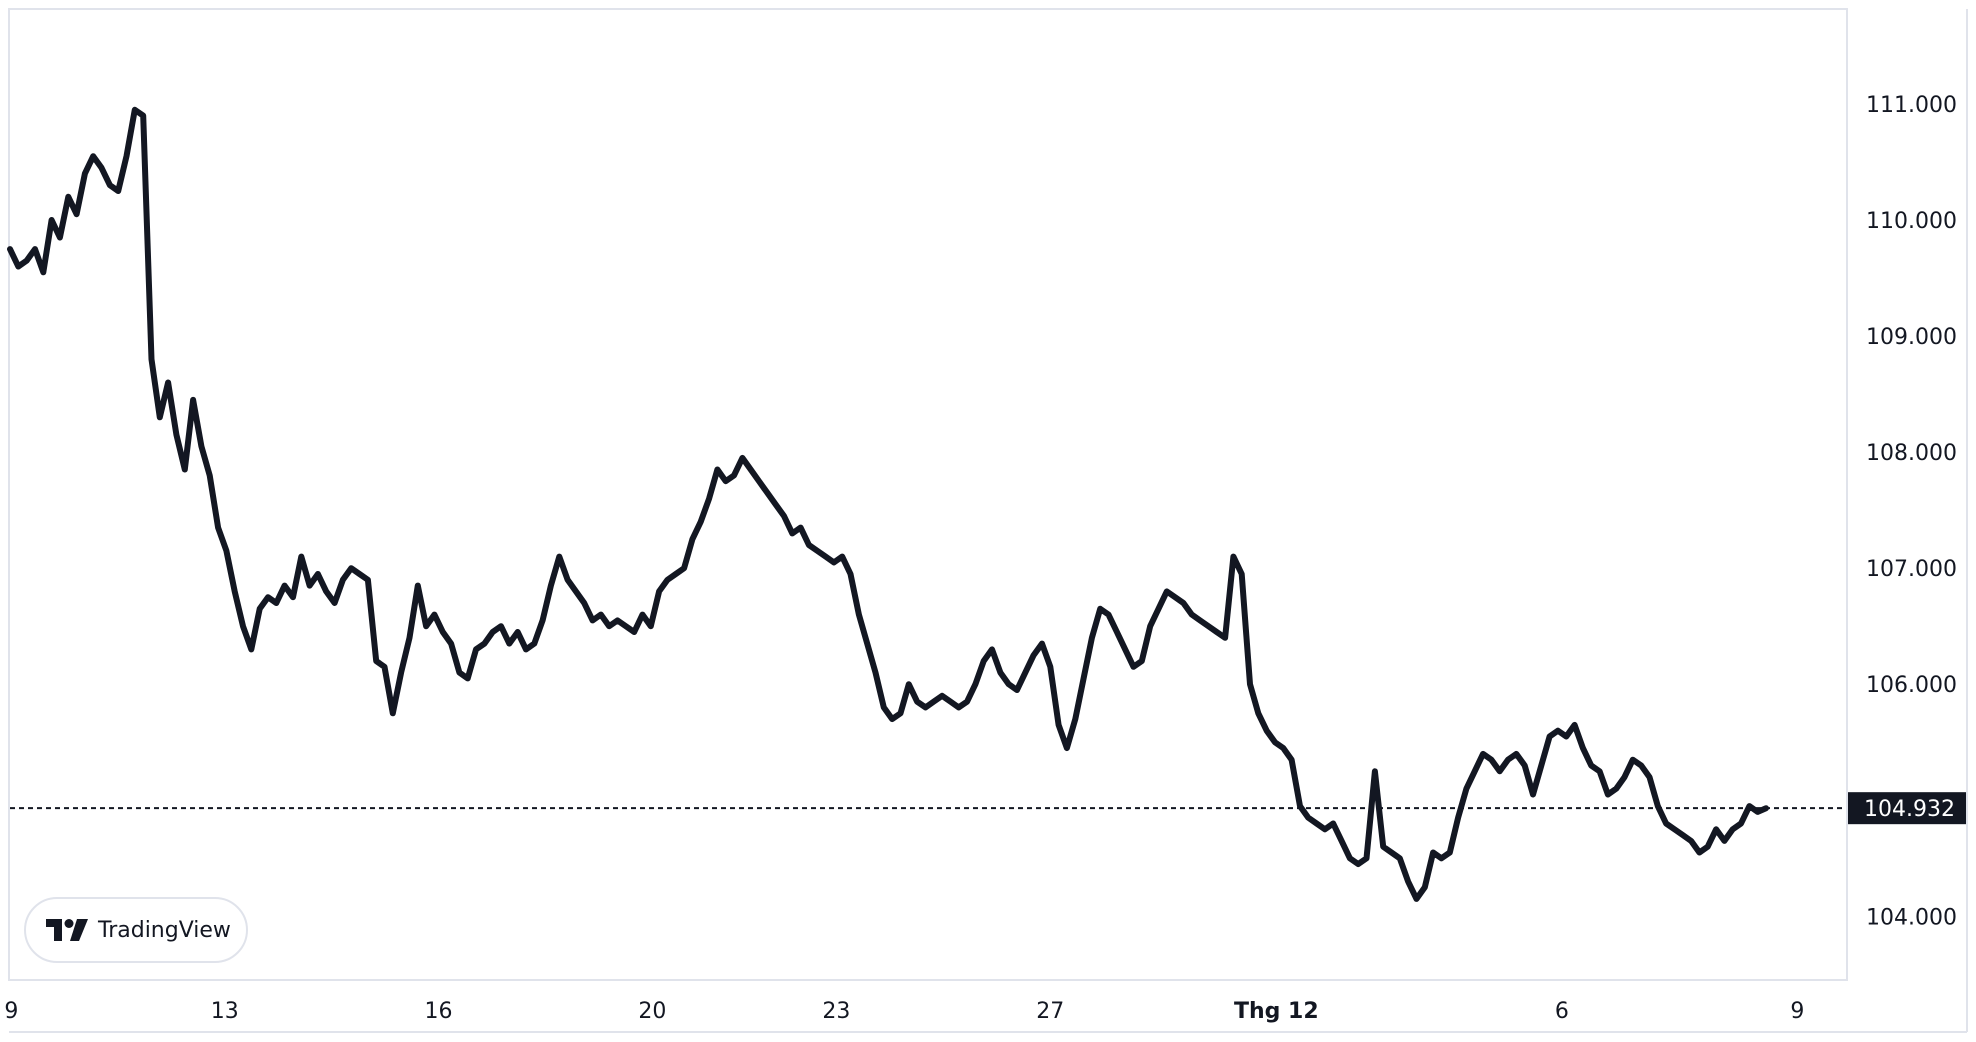  I want to click on last-price-value: 104.932, so click(1909, 809).